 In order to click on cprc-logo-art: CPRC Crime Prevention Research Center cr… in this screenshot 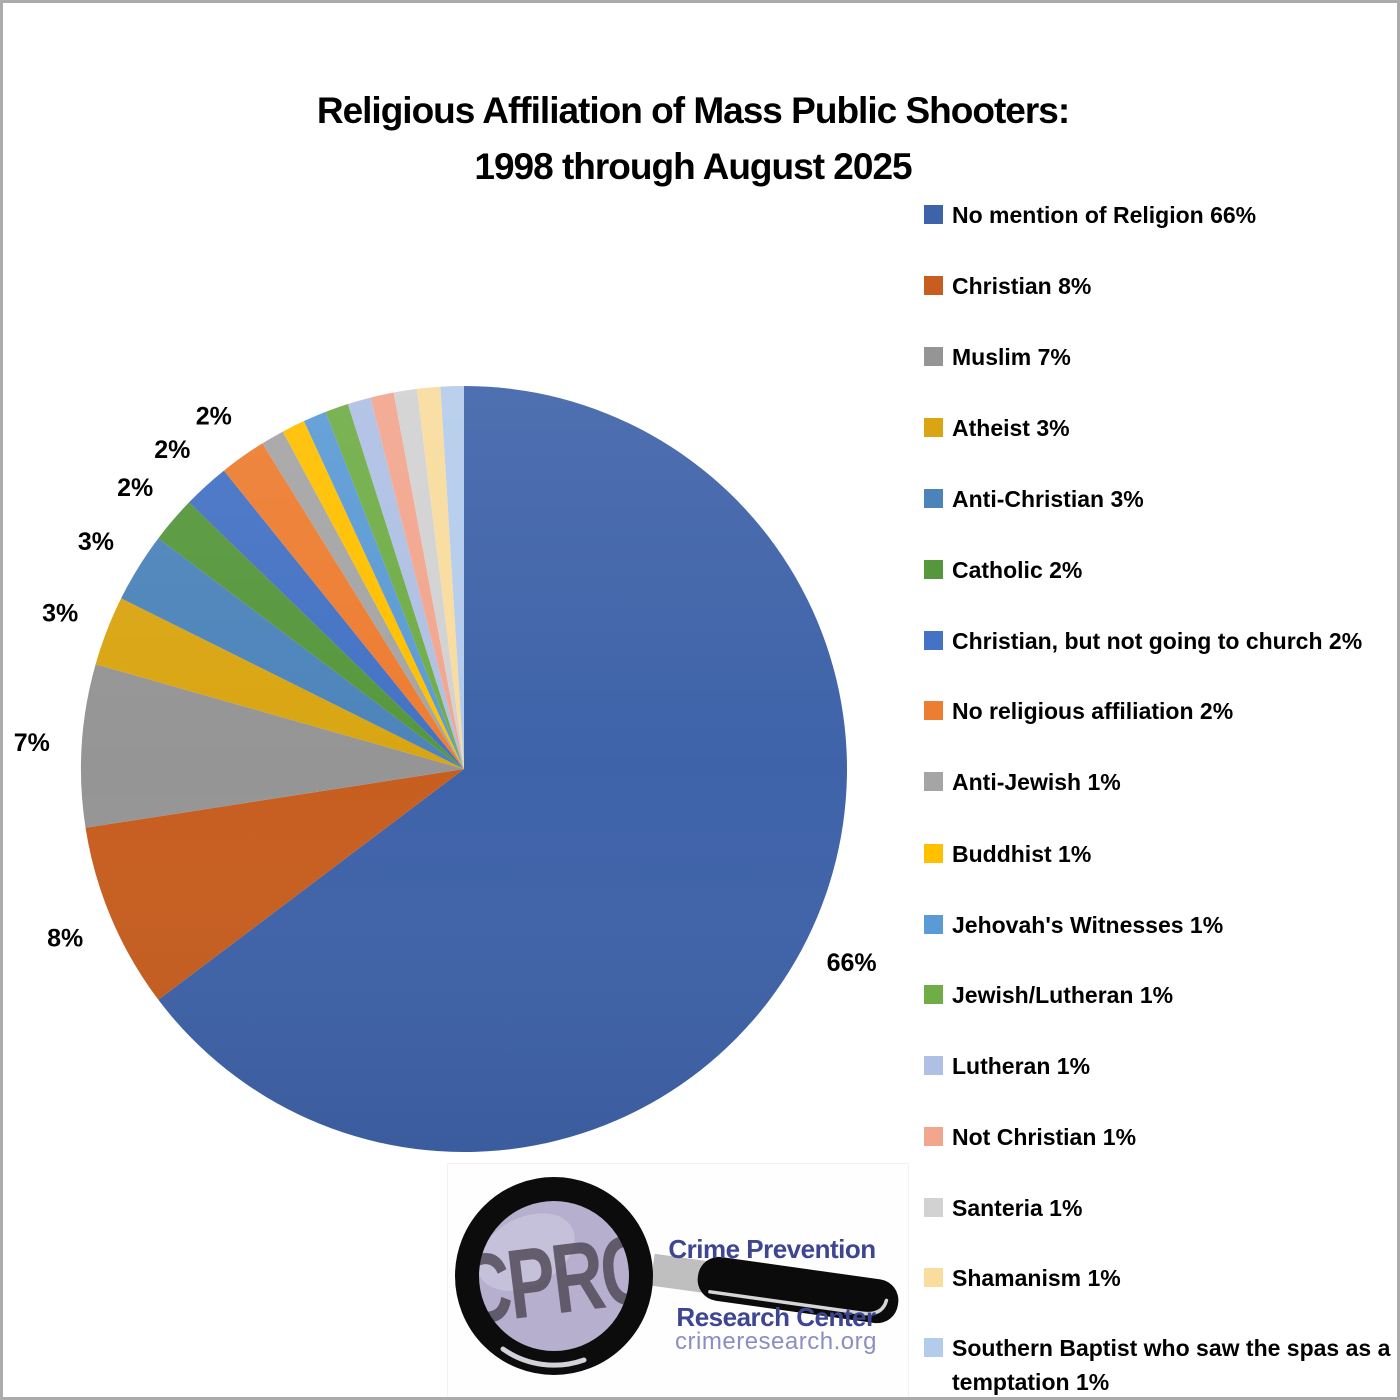, I will do `click(676, 1276)`.